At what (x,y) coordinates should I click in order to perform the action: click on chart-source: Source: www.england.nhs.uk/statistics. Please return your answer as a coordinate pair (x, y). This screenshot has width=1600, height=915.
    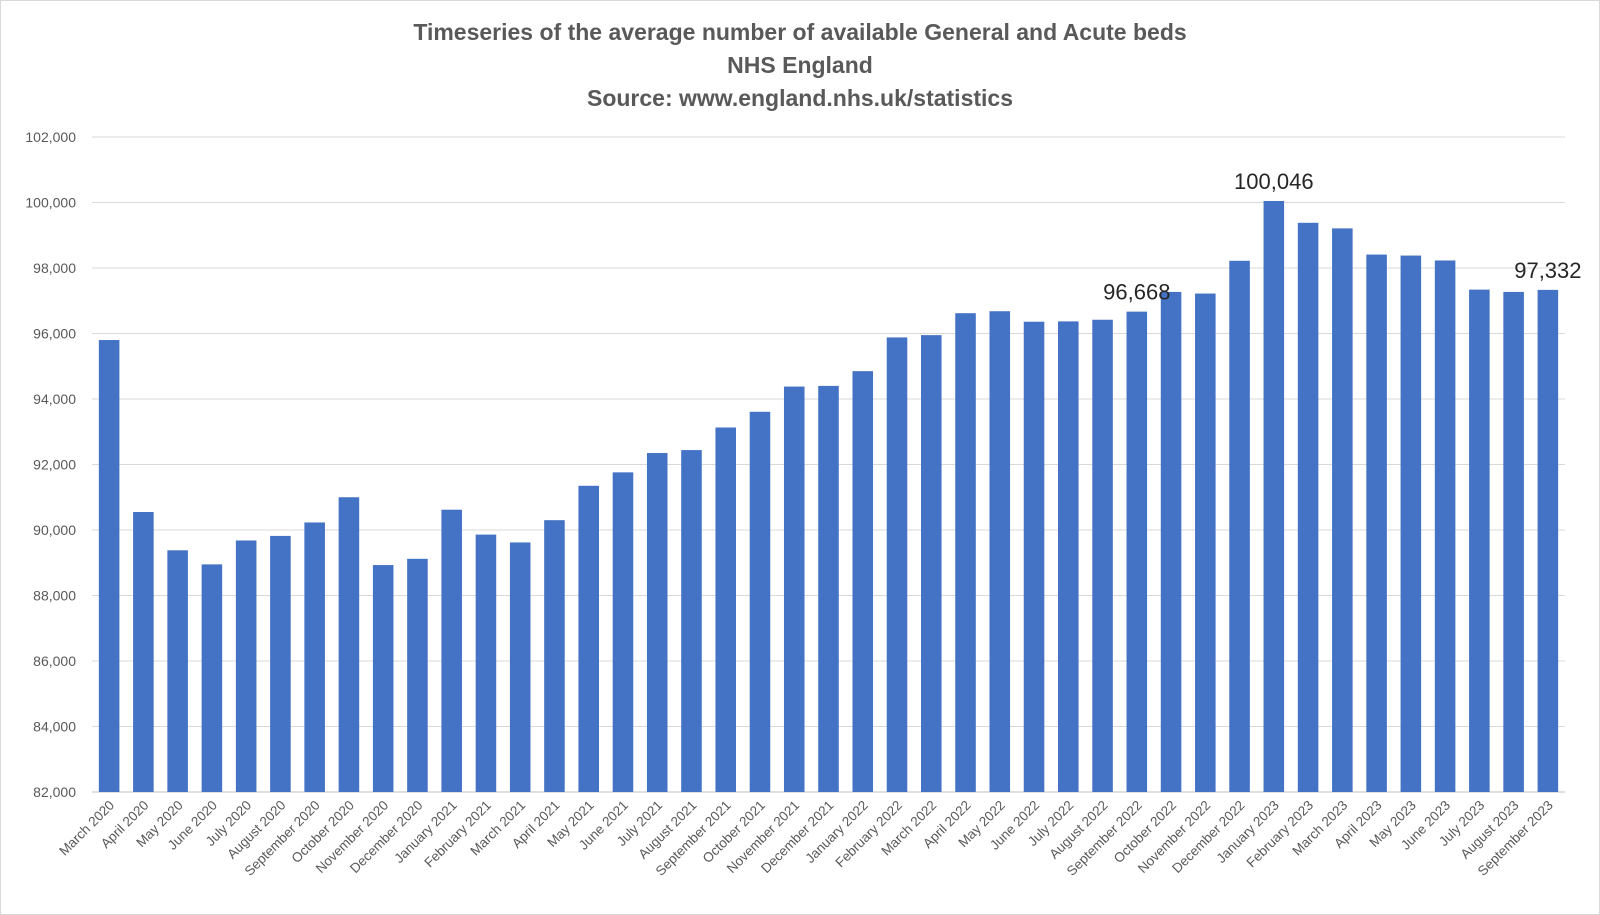
    Looking at the image, I should click on (800, 98).